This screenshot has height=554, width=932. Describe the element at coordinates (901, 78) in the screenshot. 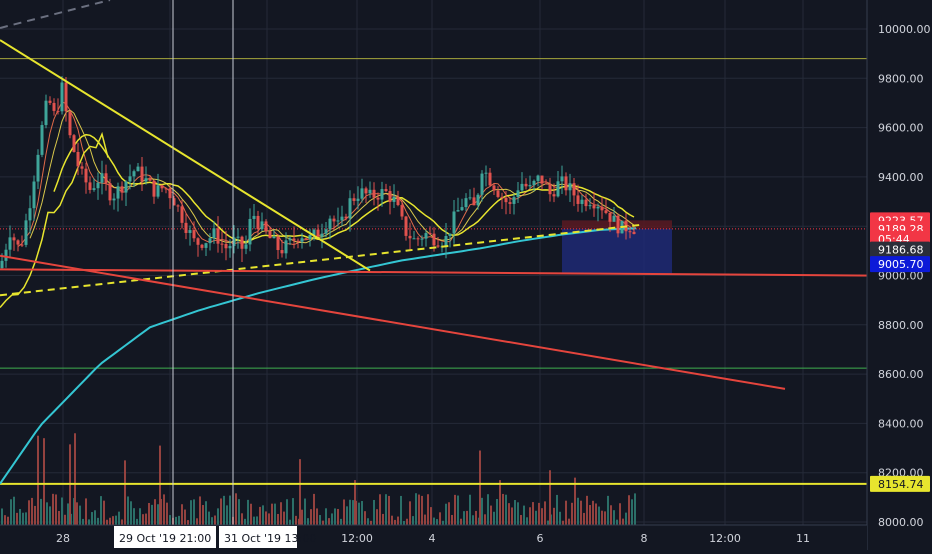

I see `price-tick-label: 9800.00` at that location.